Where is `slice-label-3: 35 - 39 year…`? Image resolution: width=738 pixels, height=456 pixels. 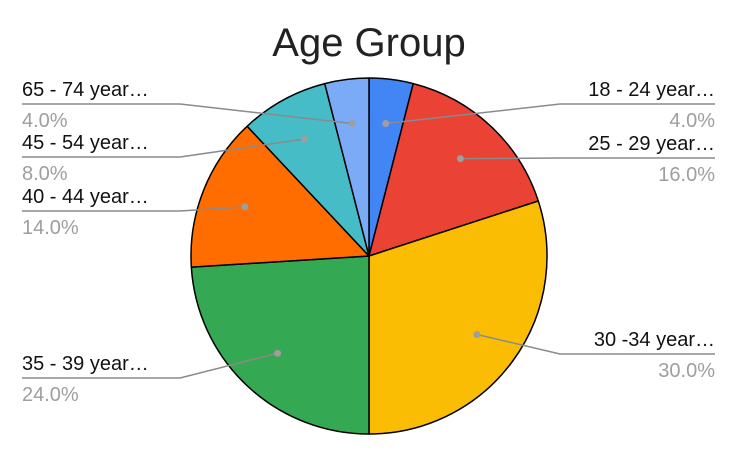
slice-label-3: 35 - 39 year… is located at coordinates (85, 364).